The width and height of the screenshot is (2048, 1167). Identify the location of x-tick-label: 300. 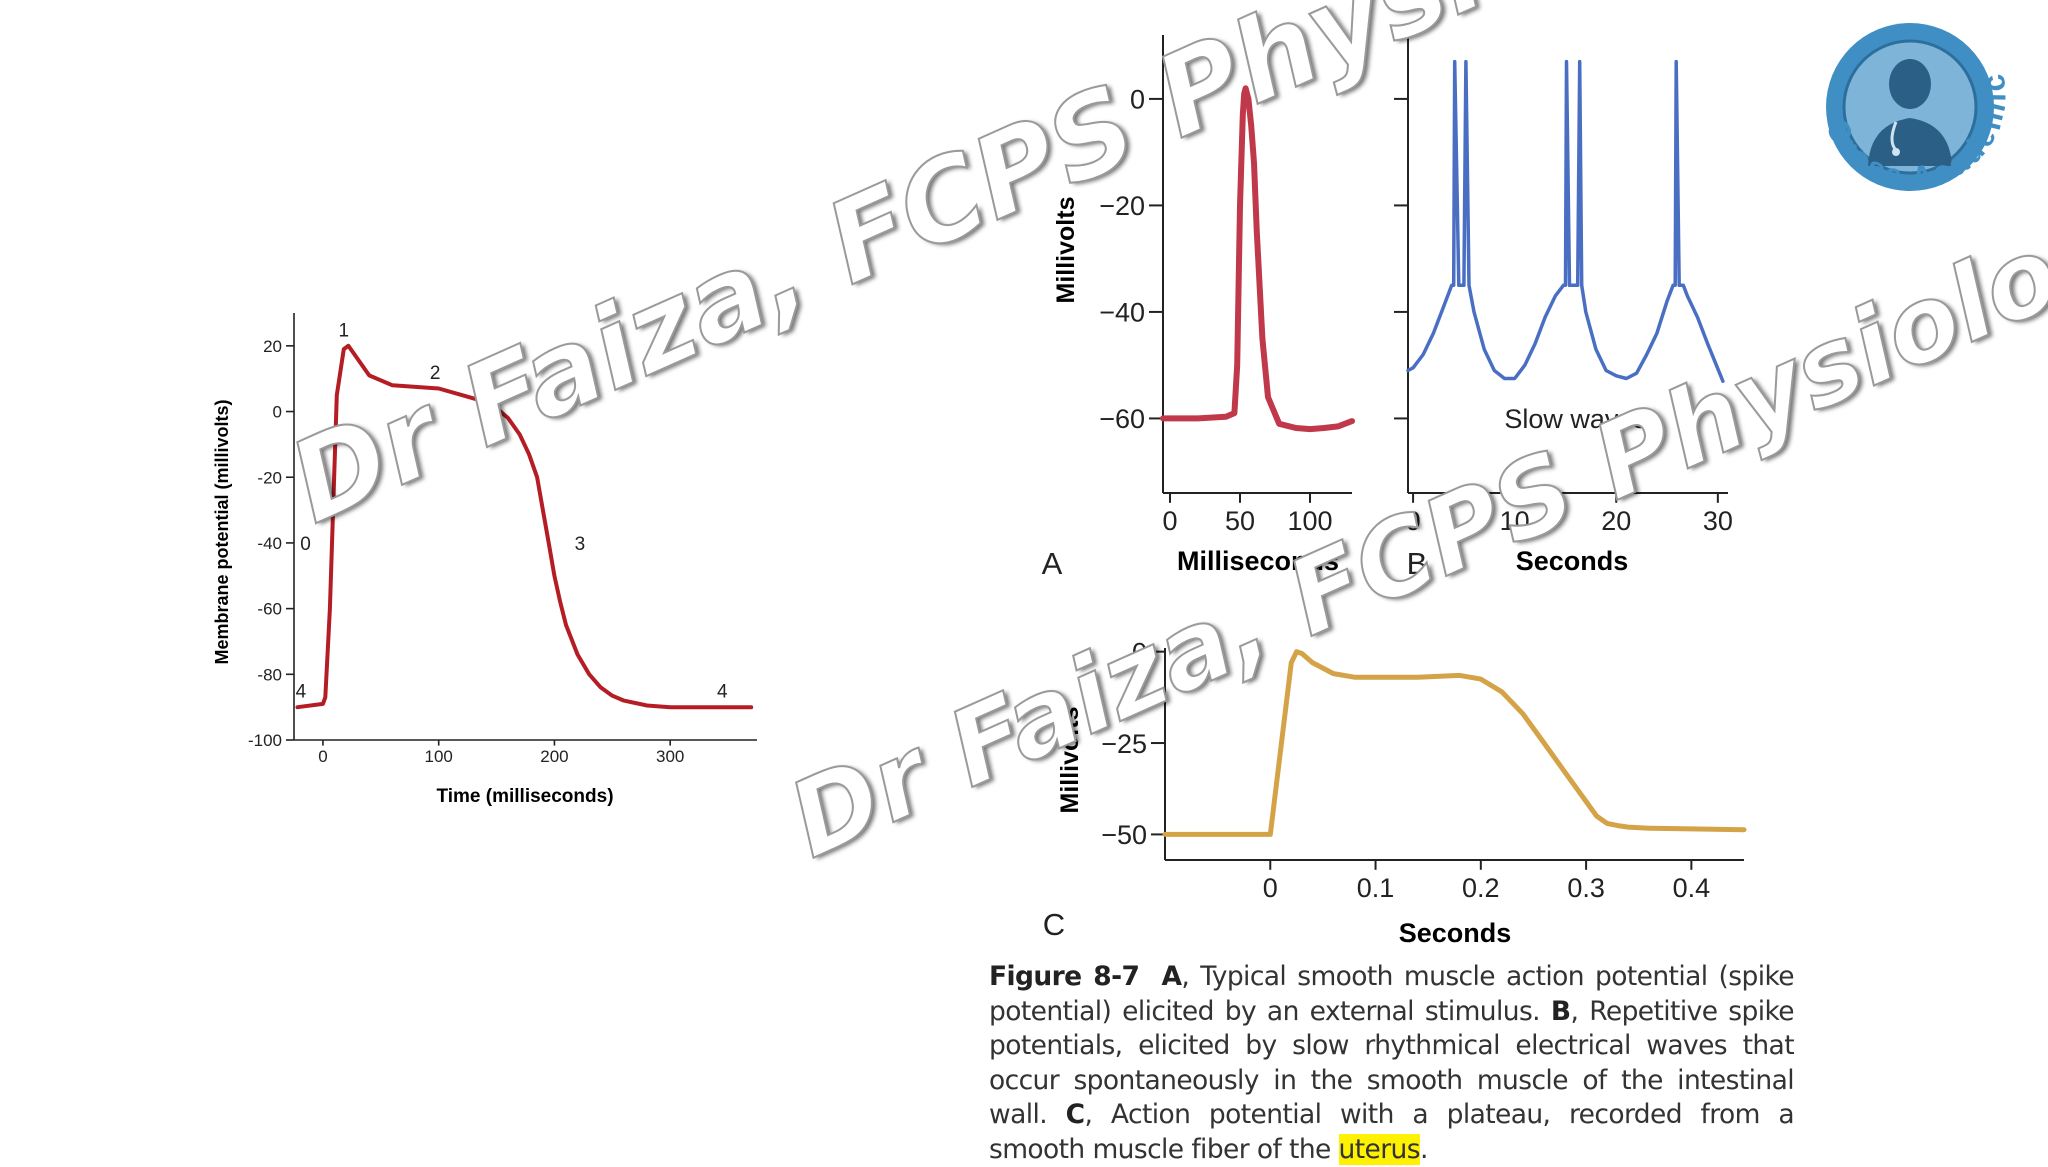
(670, 756).